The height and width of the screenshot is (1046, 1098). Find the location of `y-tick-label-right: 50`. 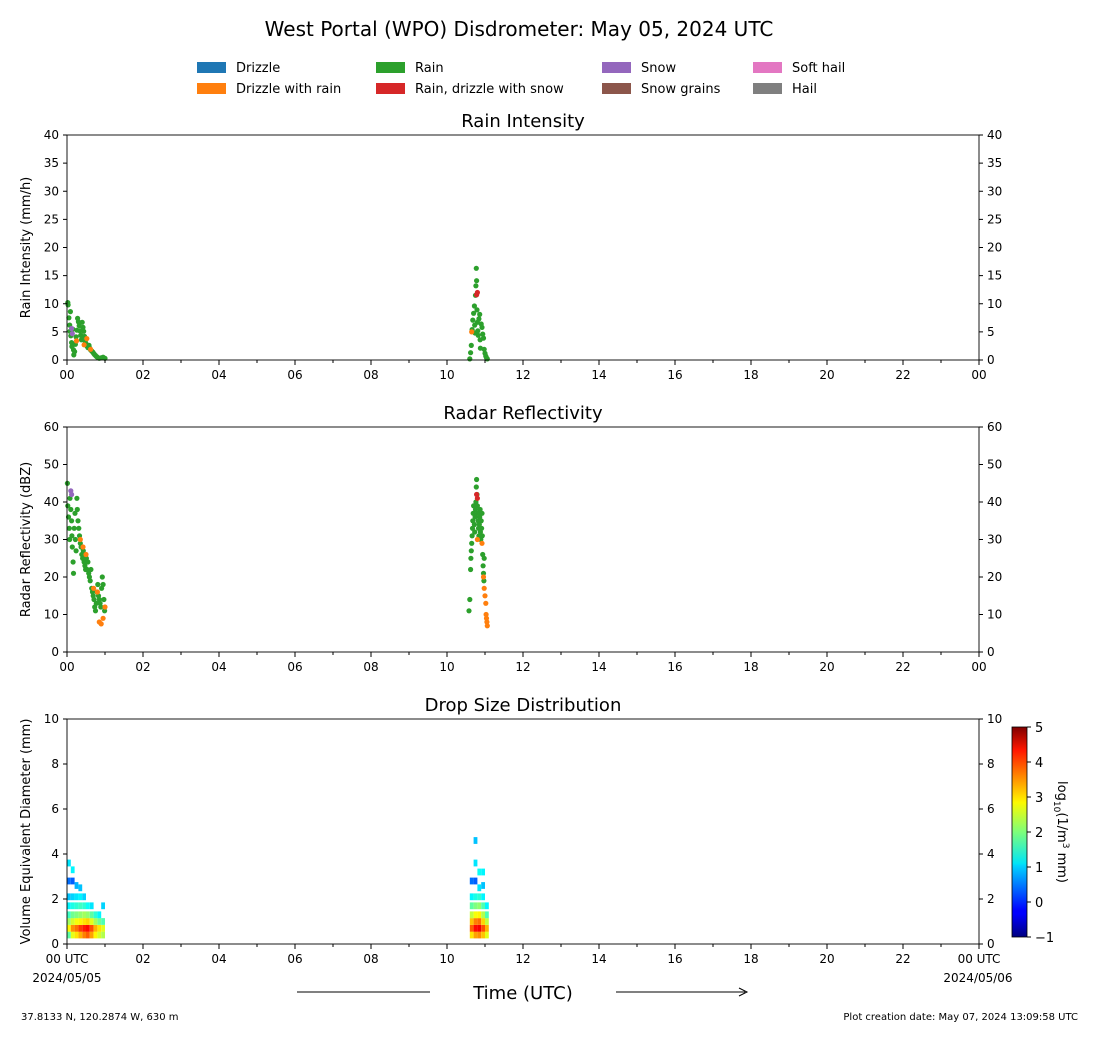

y-tick-label-right: 50 is located at coordinates (994, 465).